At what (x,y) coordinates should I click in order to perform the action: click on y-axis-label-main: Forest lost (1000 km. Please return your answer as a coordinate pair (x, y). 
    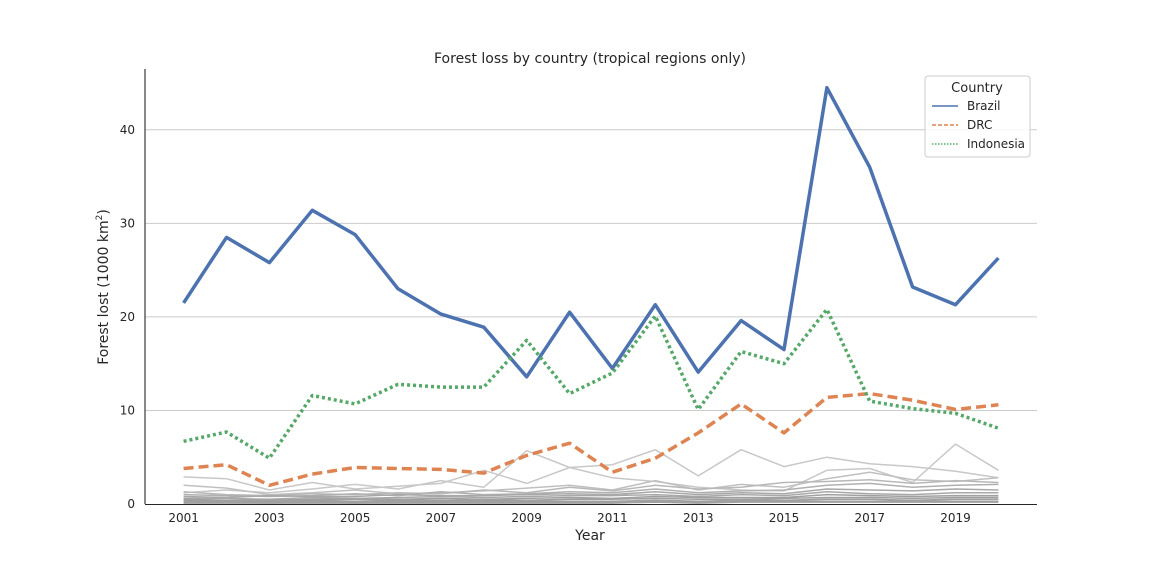
    Looking at the image, I should click on (104, 292).